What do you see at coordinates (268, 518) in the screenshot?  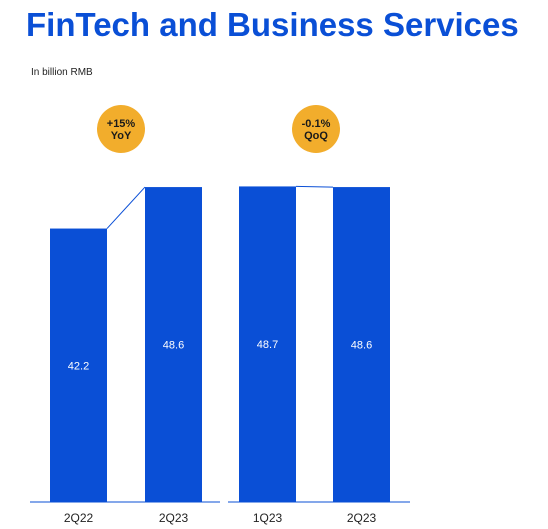 I see `tick-label: 1Q23` at bounding box center [268, 518].